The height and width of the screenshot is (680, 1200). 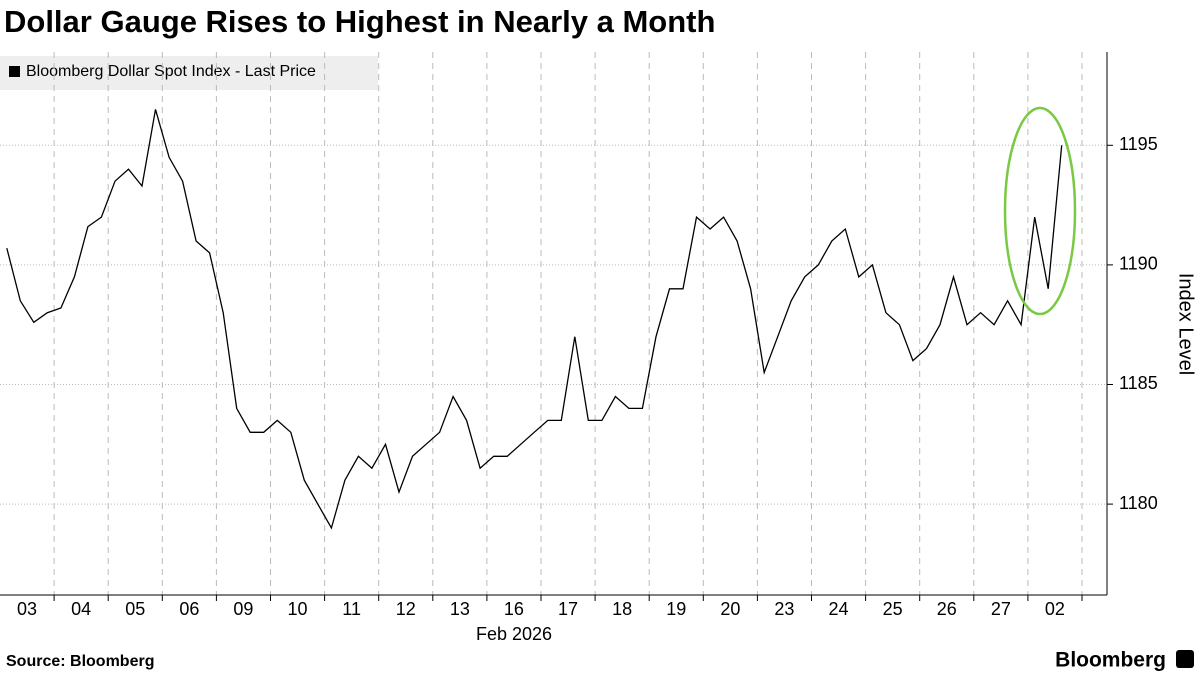 I want to click on legend-label: Bloomberg Dollar Spot Index - Last Price, so click(x=171, y=71).